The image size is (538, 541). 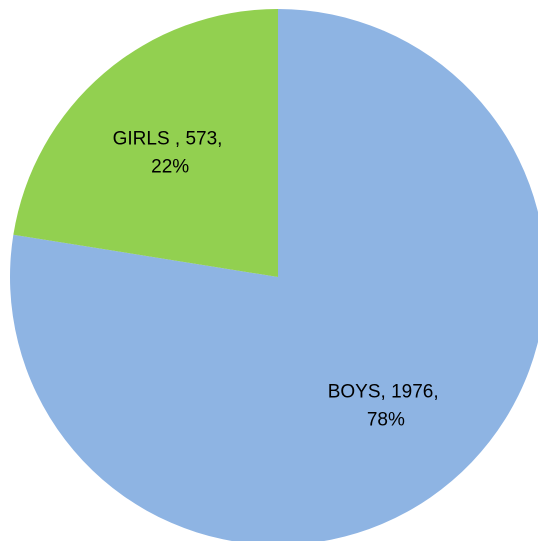 I want to click on slice-label-boys-line1: BOYS, 1976,, so click(x=383, y=391).